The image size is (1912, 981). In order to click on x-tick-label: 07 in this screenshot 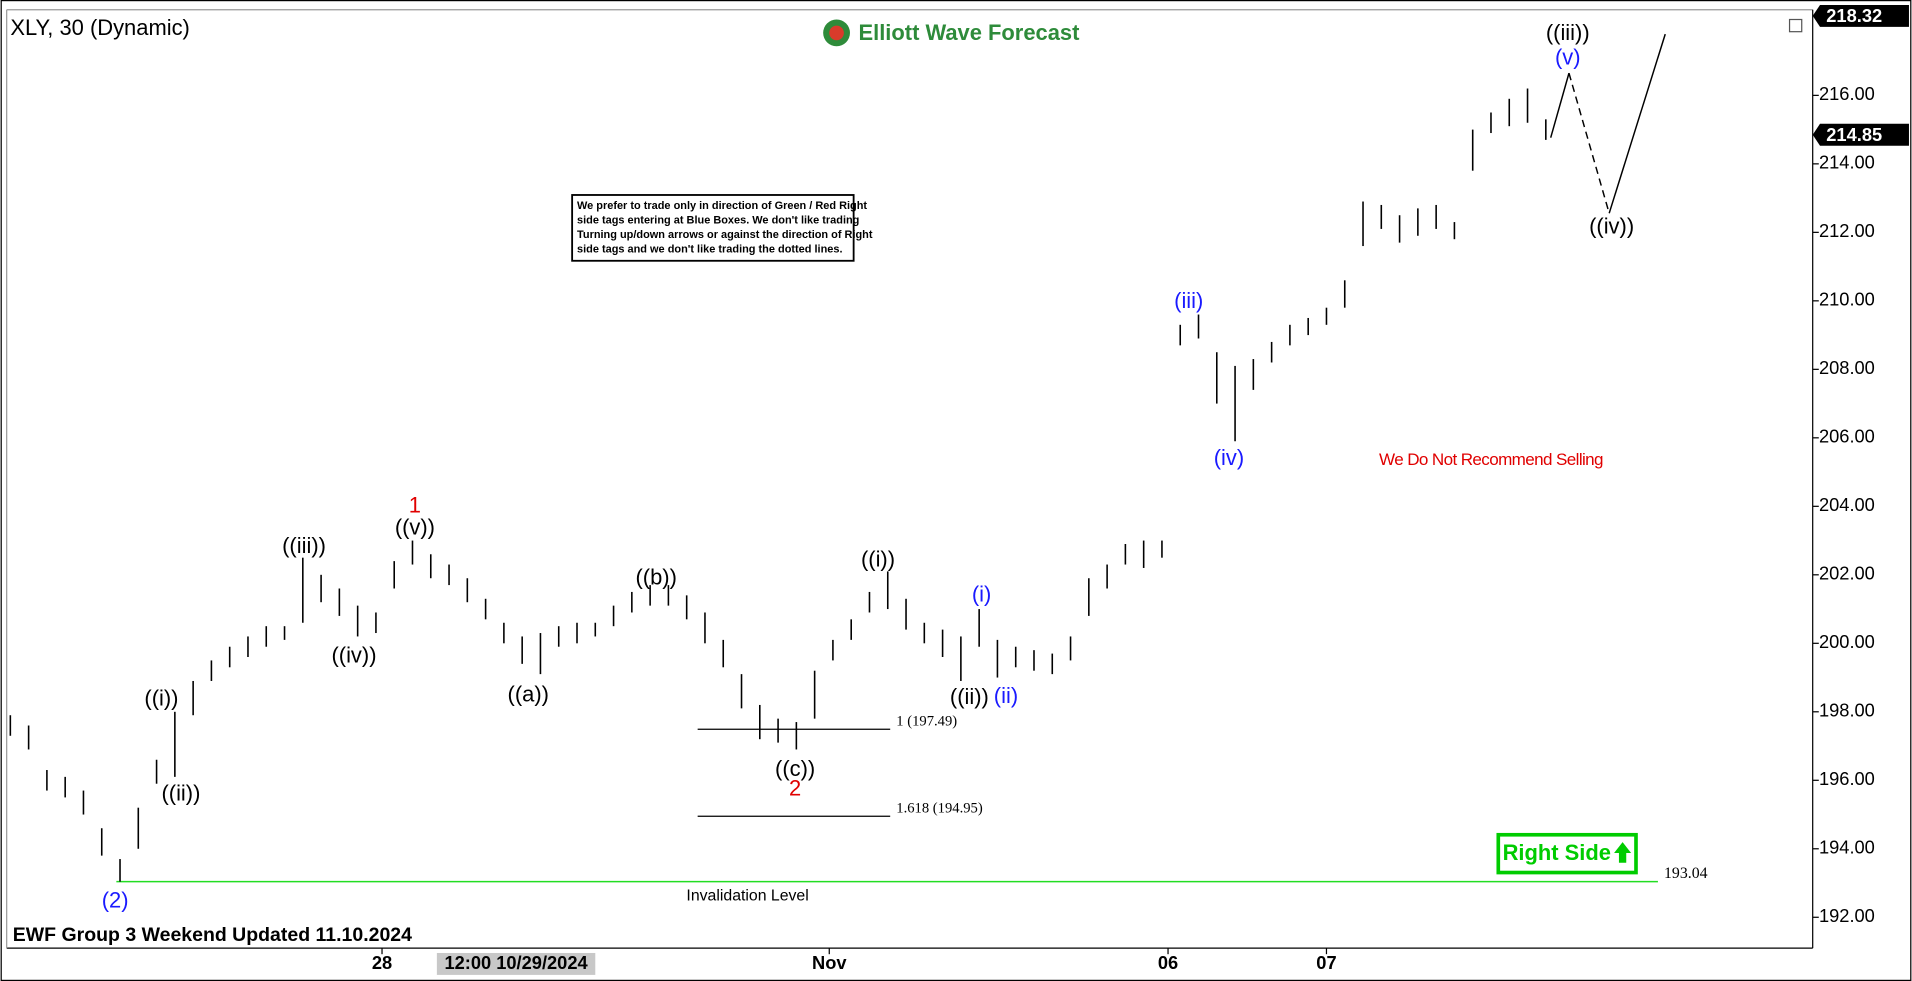, I will do `click(1326, 962)`.